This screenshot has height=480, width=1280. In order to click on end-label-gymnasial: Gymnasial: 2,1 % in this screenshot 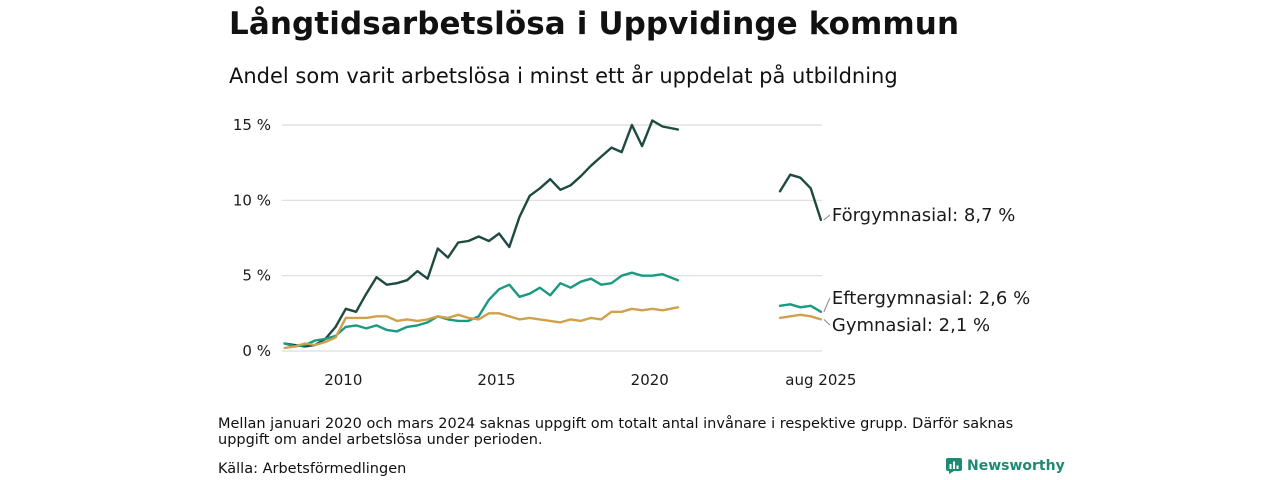, I will do `click(911, 325)`.